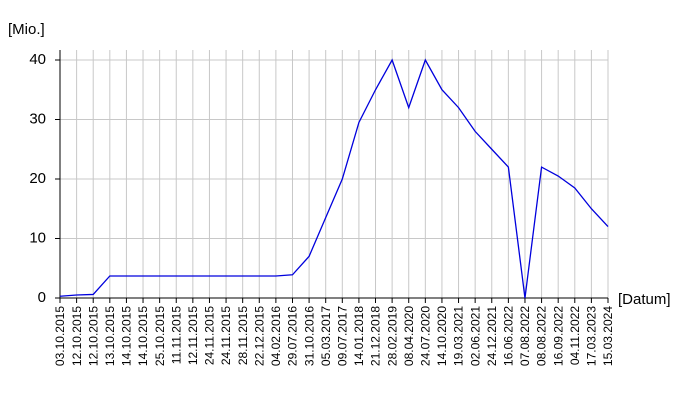 The image size is (700, 400). Describe the element at coordinates (542, 336) in the screenshot. I see `x-tick-label: 08.08.2022` at that location.